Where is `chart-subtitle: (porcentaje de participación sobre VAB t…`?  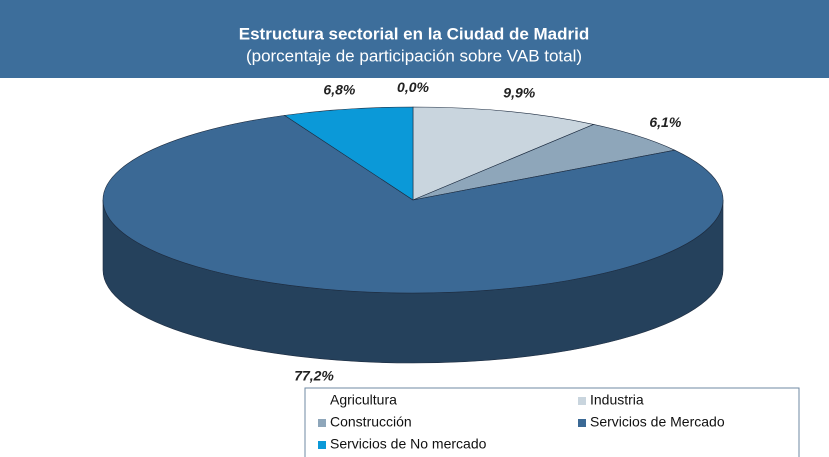 chart-subtitle: (porcentaje de participación sobre VAB t… is located at coordinates (414, 55).